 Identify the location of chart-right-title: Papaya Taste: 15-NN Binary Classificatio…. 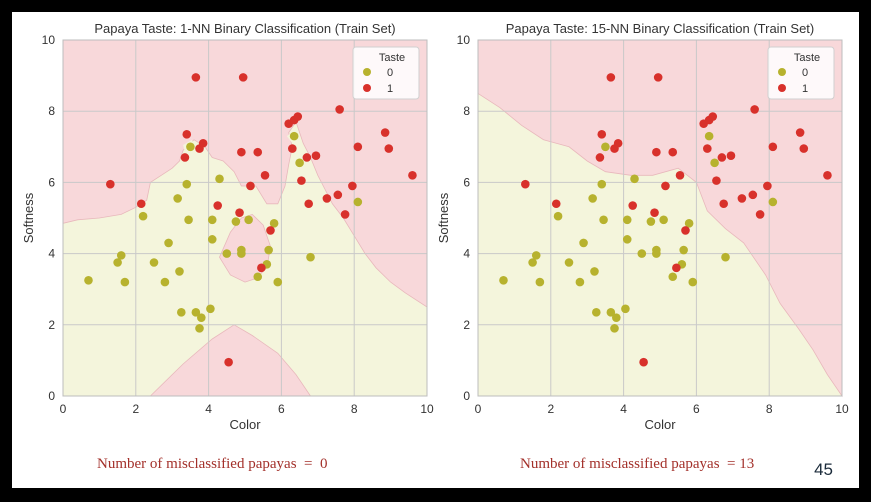
(660, 28).